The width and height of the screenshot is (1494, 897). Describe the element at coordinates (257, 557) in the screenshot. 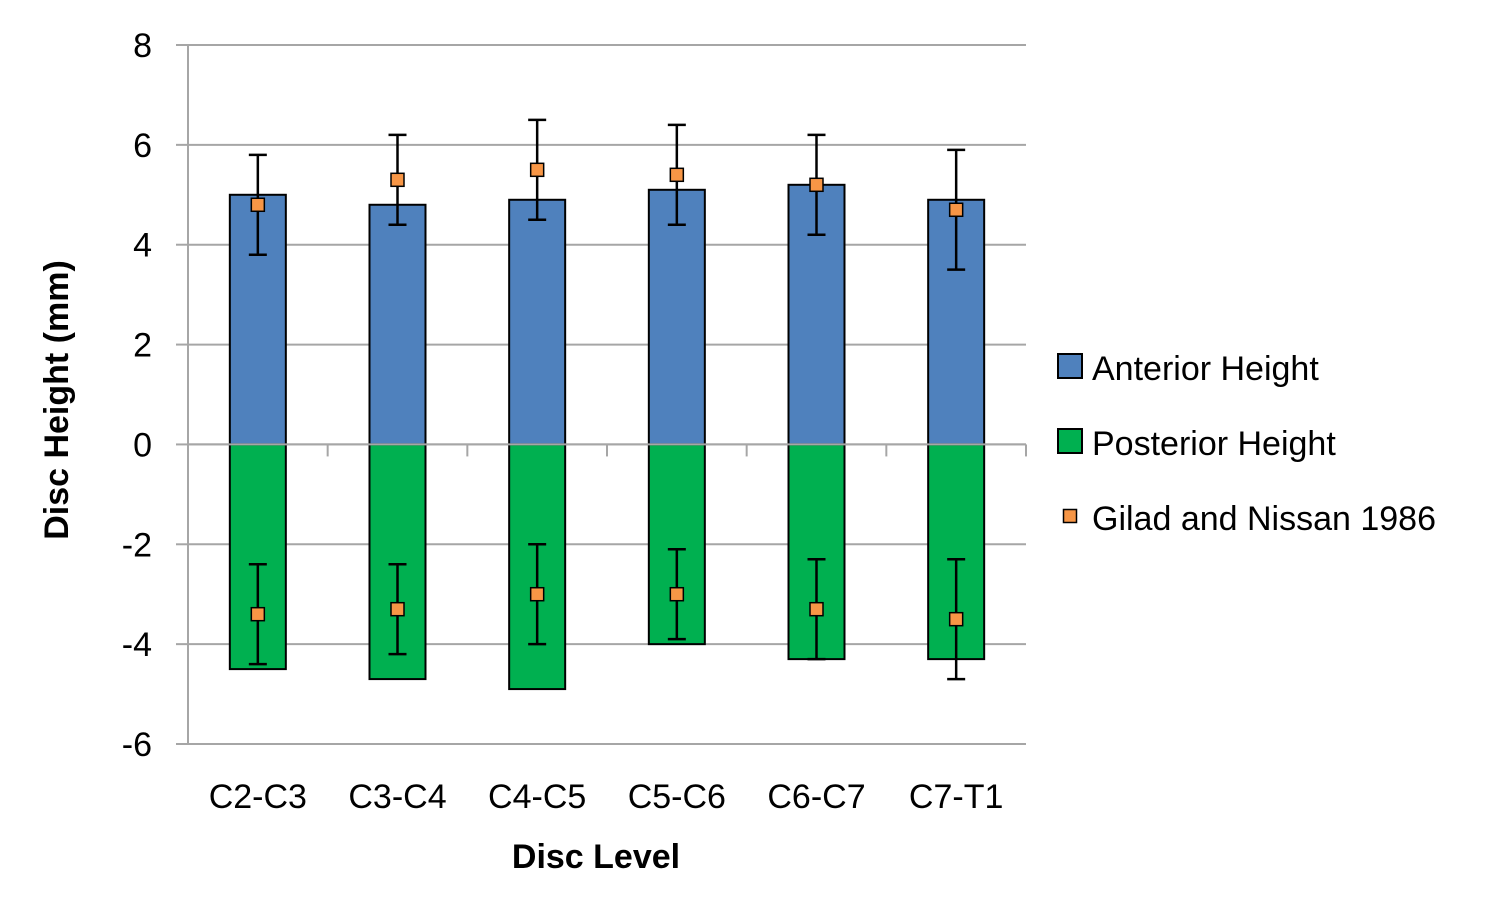

I see `bar-posterior` at that location.